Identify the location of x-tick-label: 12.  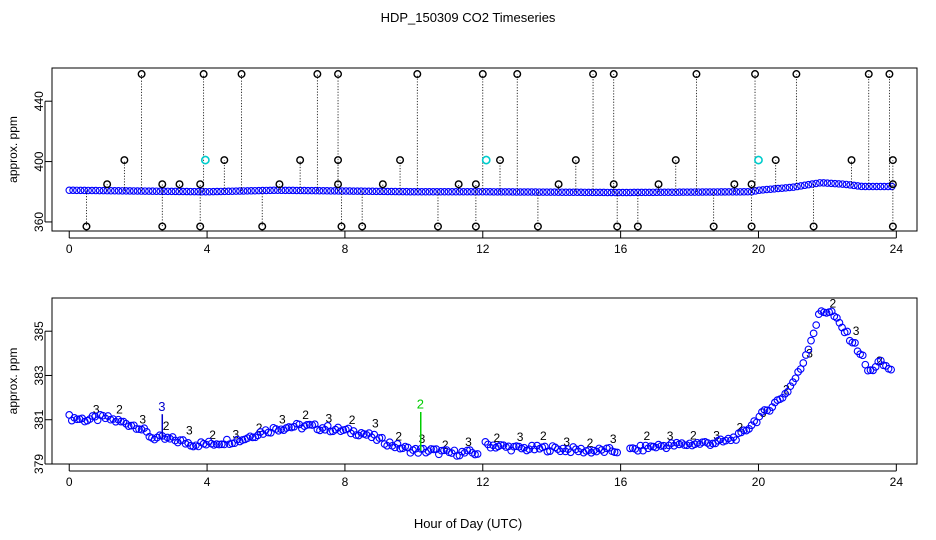
(483, 482).